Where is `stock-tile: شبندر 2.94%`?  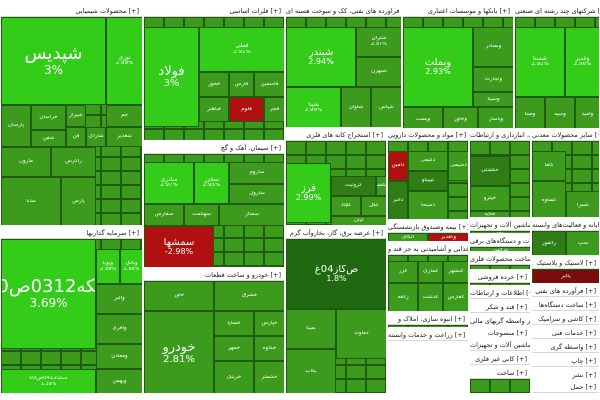
stock-tile: شبندر 2.94% is located at coordinates (321, 57).